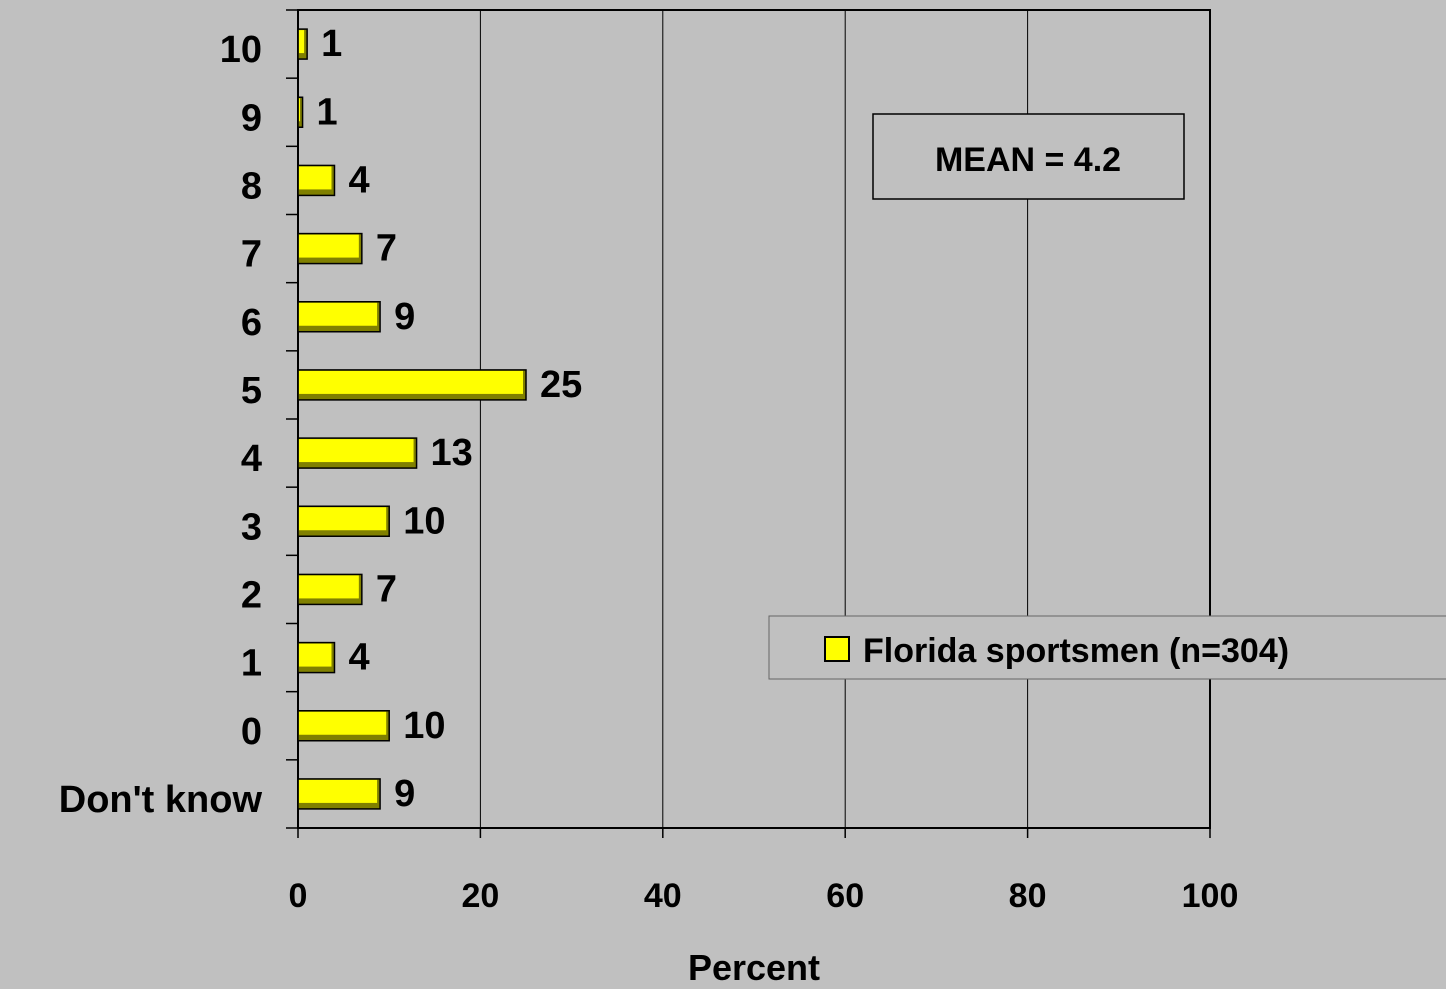 This screenshot has height=989, width=1446. I want to click on x-tick-label: 40, so click(663, 896).